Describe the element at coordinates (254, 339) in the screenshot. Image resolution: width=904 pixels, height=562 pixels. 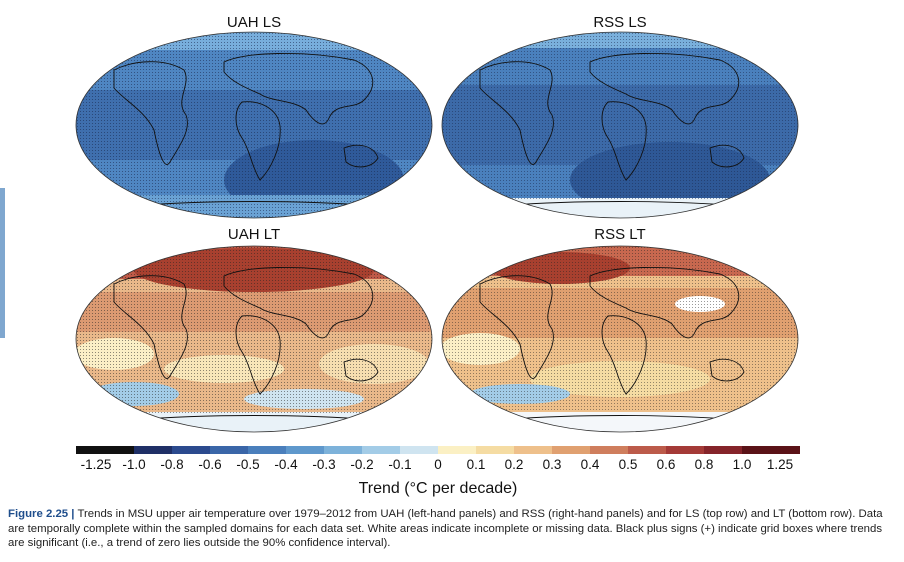
I see `map-uah-lt` at that location.